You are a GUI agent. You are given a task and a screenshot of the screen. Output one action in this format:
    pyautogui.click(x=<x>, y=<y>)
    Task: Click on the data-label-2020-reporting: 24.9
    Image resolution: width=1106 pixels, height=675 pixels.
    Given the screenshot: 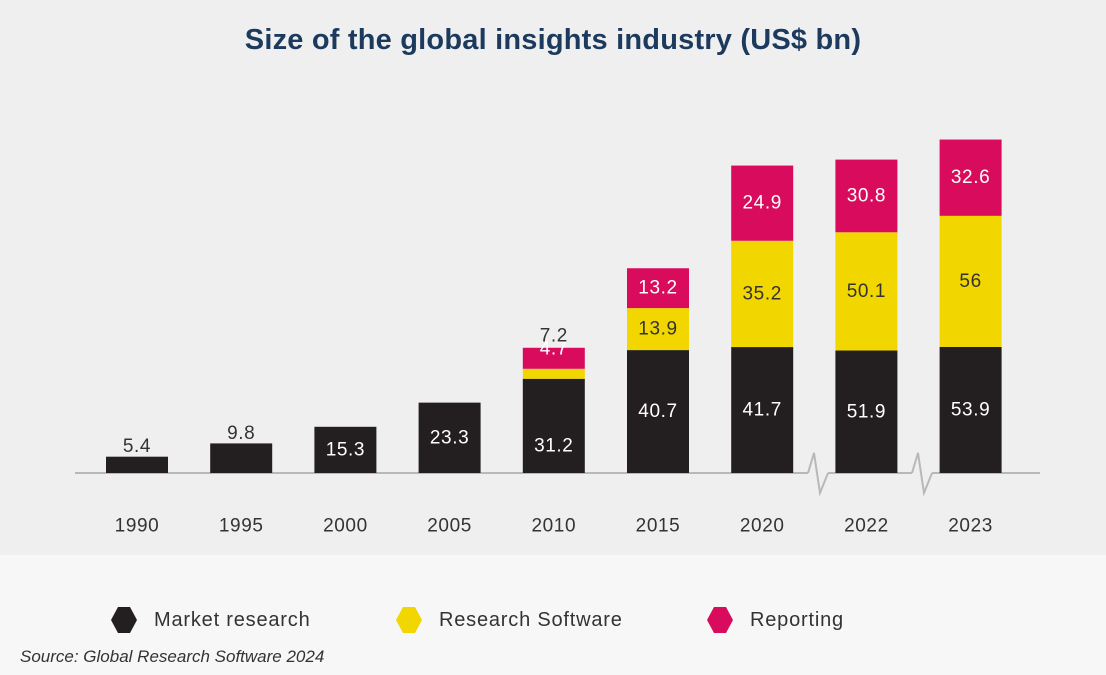 What is the action you would take?
    pyautogui.click(x=762, y=203)
    